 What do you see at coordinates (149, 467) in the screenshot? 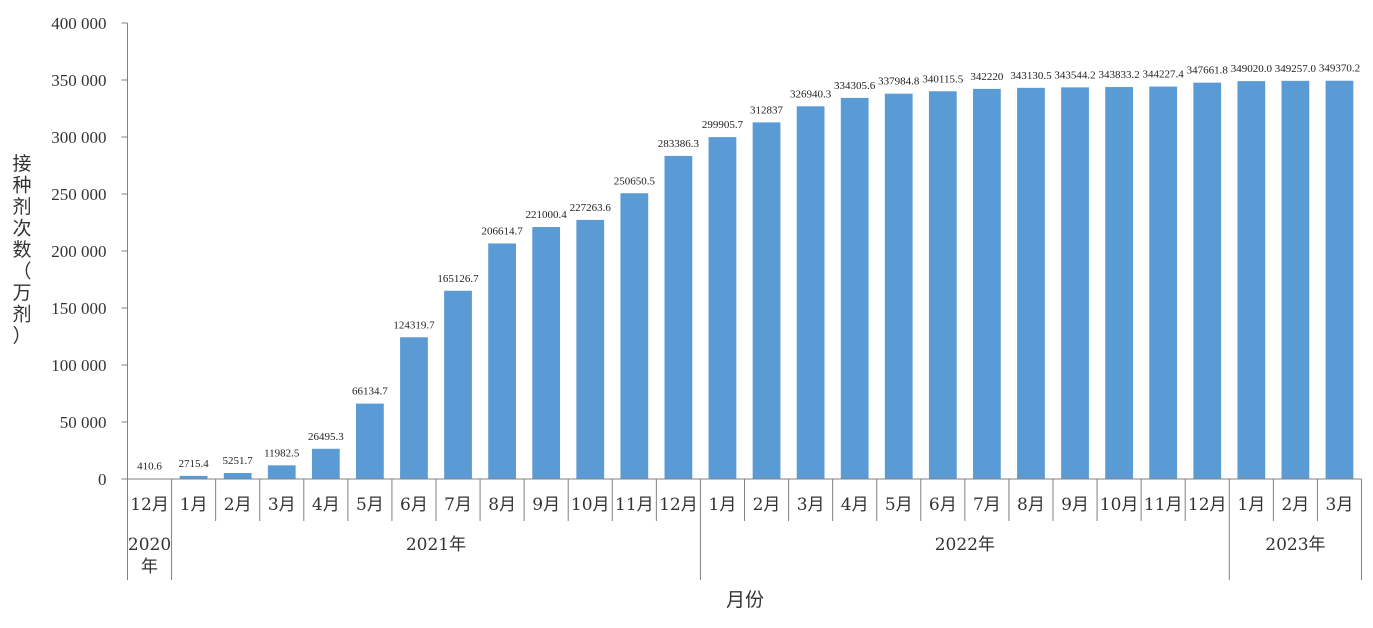
I see `bar-value-label: 410.6` at bounding box center [149, 467].